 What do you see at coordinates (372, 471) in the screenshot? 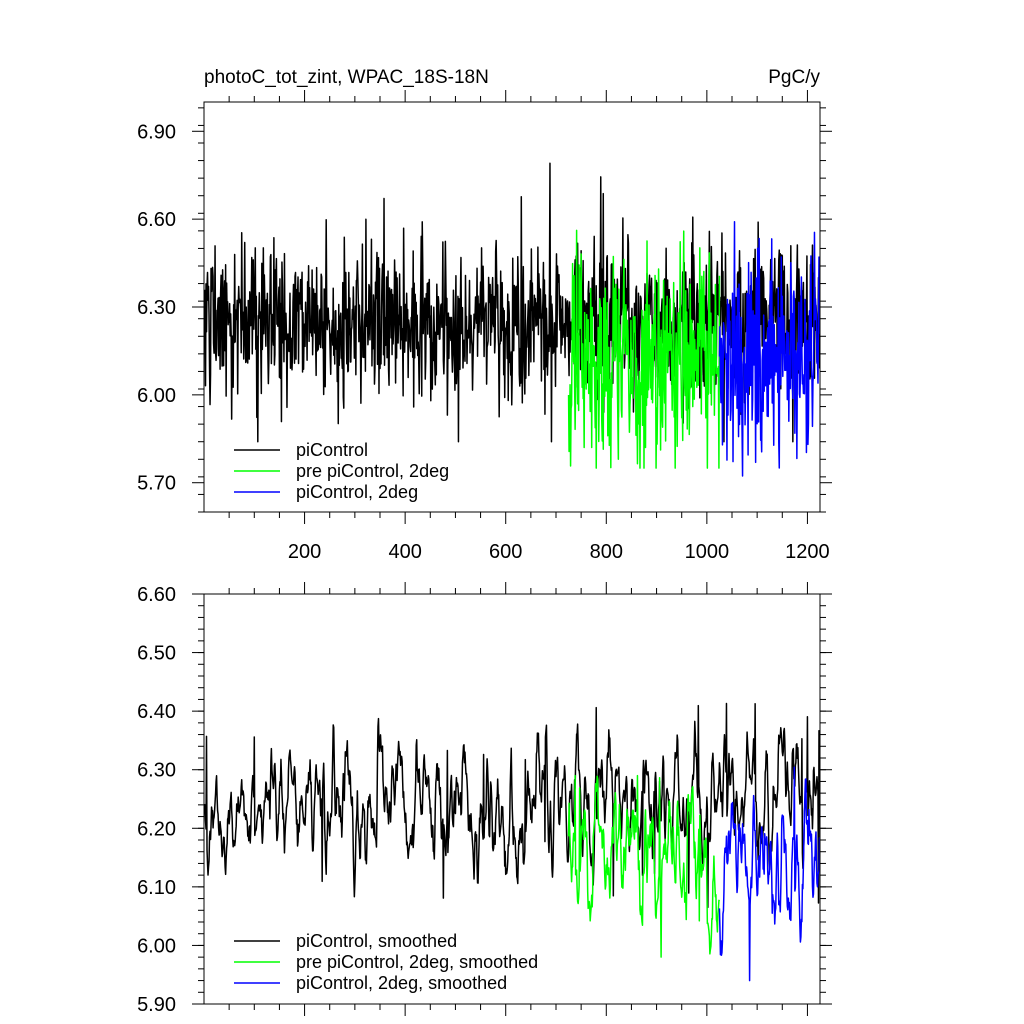
I see `legend-0-label-1: pre piControl, 2deg` at bounding box center [372, 471].